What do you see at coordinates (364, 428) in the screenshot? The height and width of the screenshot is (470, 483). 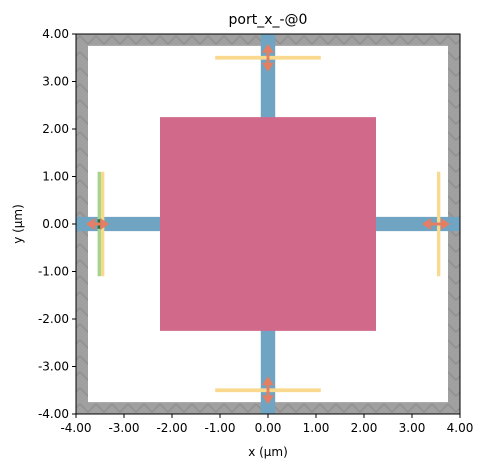 I see `x-tick-label: 2.00` at bounding box center [364, 428].